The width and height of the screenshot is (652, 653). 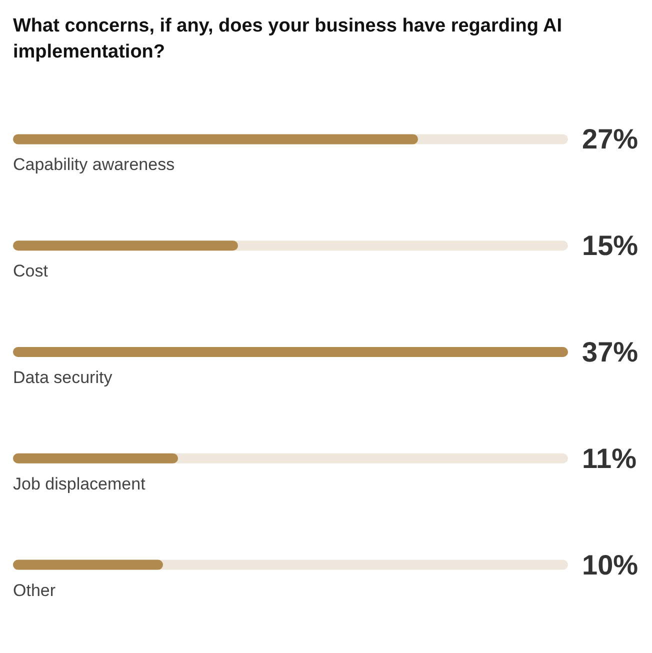 What do you see at coordinates (30, 271) in the screenshot?
I see `y-tick-label: Cost` at bounding box center [30, 271].